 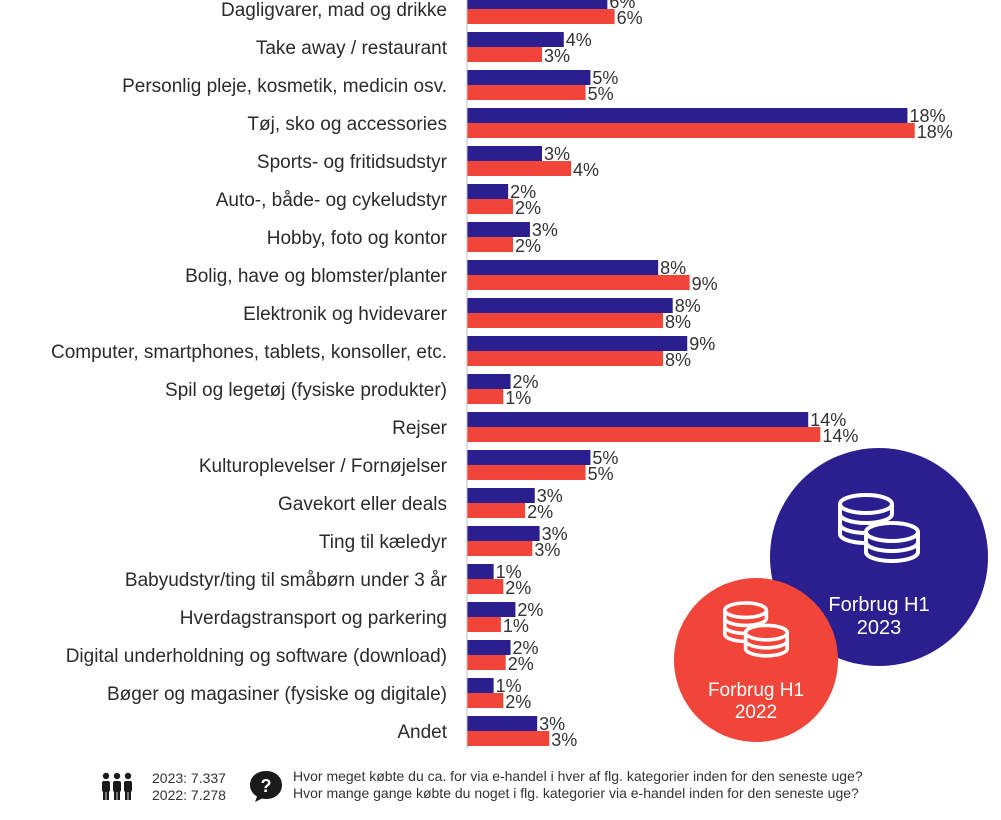 What do you see at coordinates (345, 314) in the screenshot?
I see `category-label: Elektronik og hvidevarer` at bounding box center [345, 314].